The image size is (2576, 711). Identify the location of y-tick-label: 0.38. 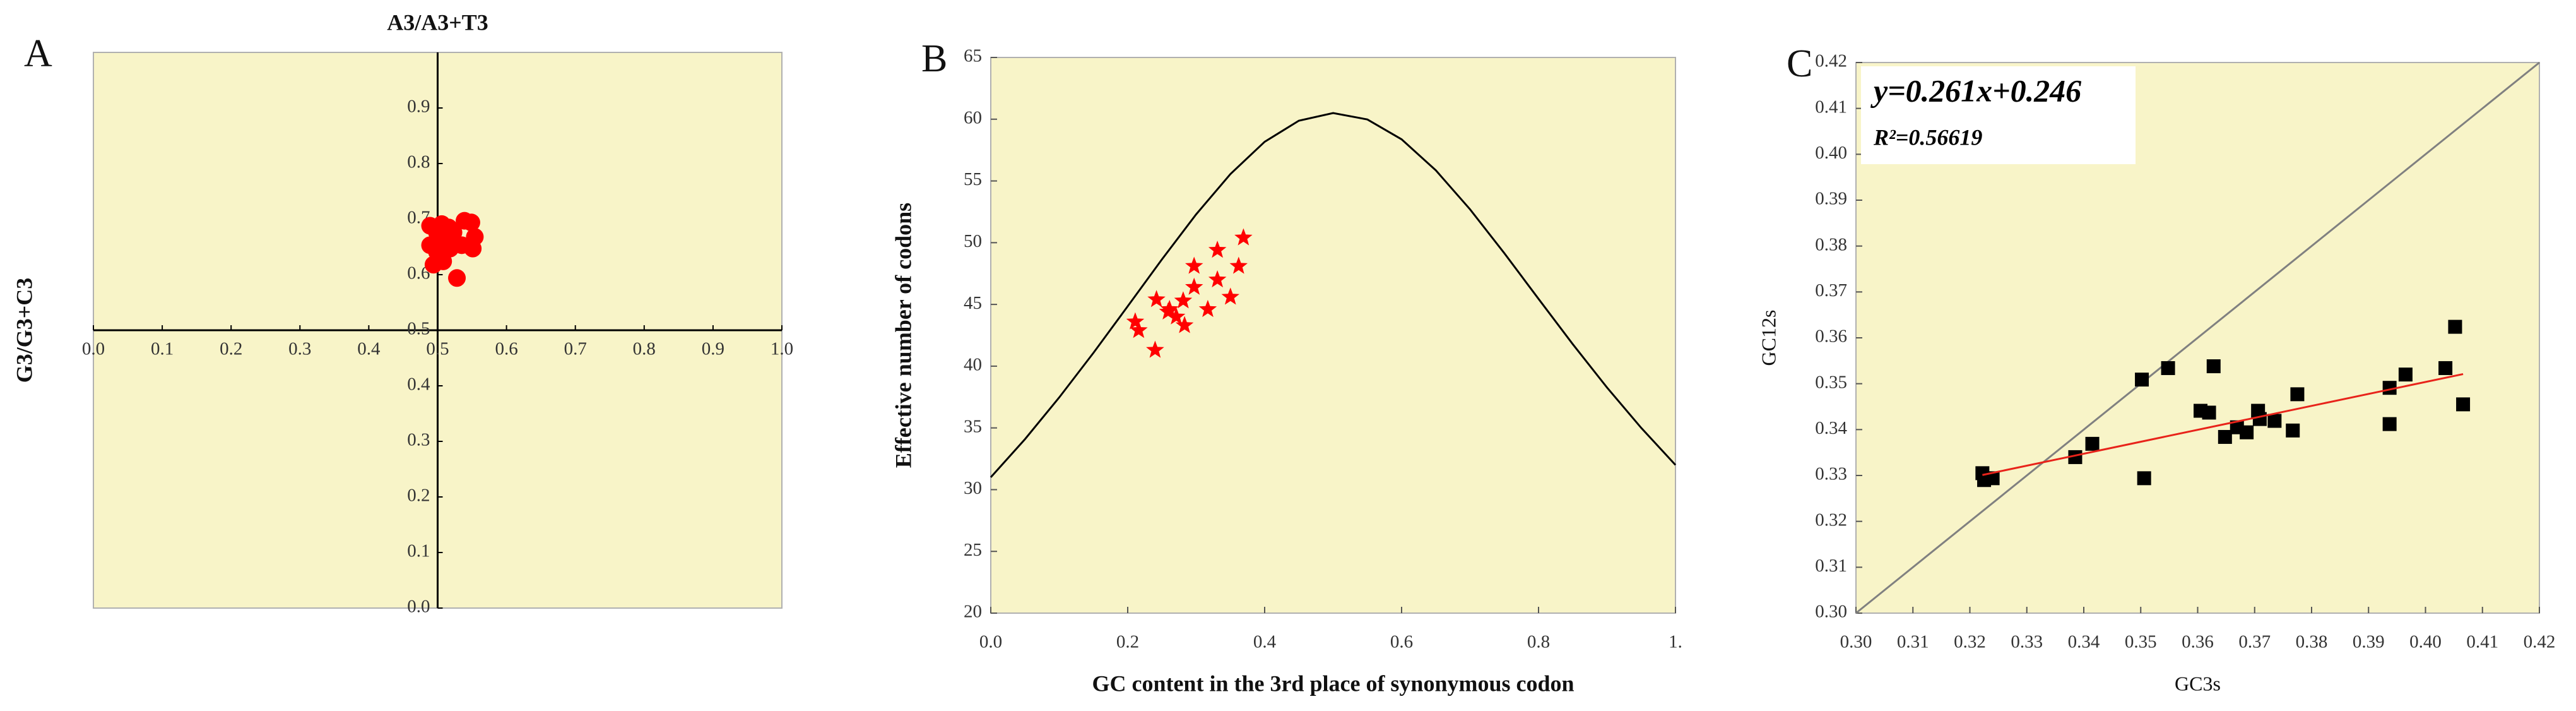
(1831, 244).